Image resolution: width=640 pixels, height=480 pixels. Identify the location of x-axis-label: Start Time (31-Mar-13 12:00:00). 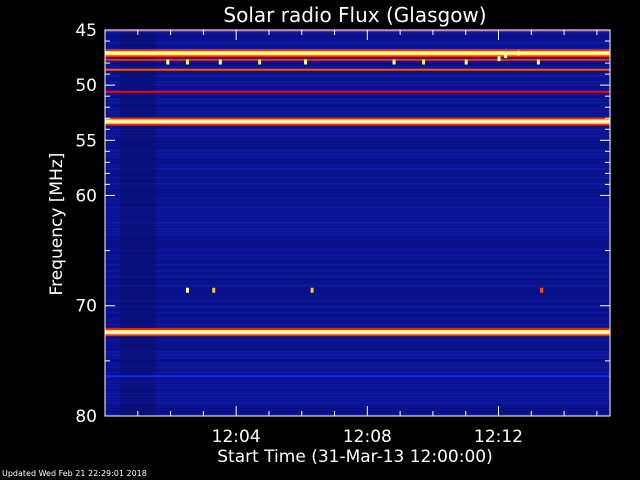
(354, 457).